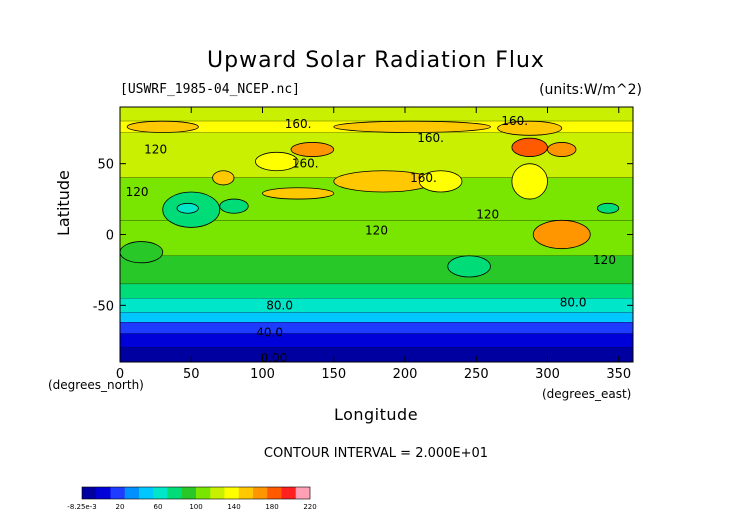 This screenshot has height=532, width=752. Describe the element at coordinates (376, 60) in the screenshot. I see `chart-title: Upward Solar Radiation Flux` at that location.